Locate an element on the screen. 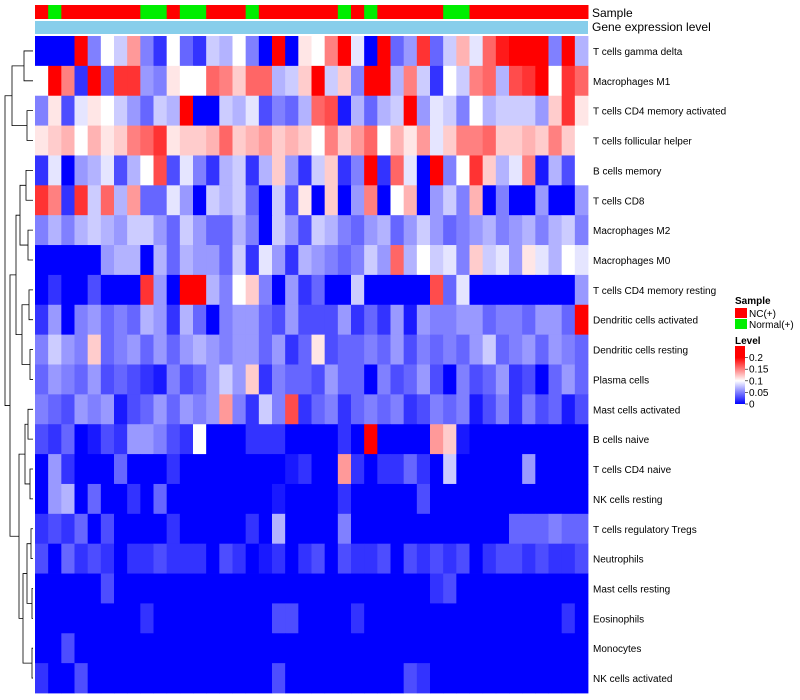 The height and width of the screenshot is (700, 800). legend-tick-label: 0.05 is located at coordinates (759, 393).